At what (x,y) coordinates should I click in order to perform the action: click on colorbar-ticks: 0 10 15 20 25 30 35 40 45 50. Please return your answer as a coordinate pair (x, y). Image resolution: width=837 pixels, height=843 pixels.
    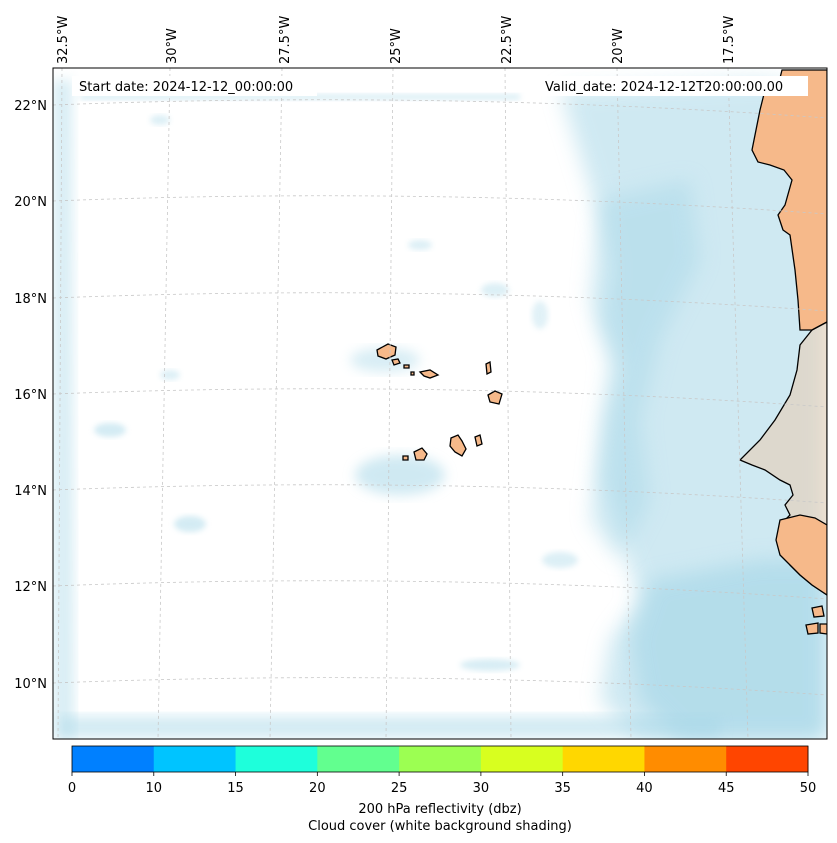
    Looking at the image, I should click on (442, 784).